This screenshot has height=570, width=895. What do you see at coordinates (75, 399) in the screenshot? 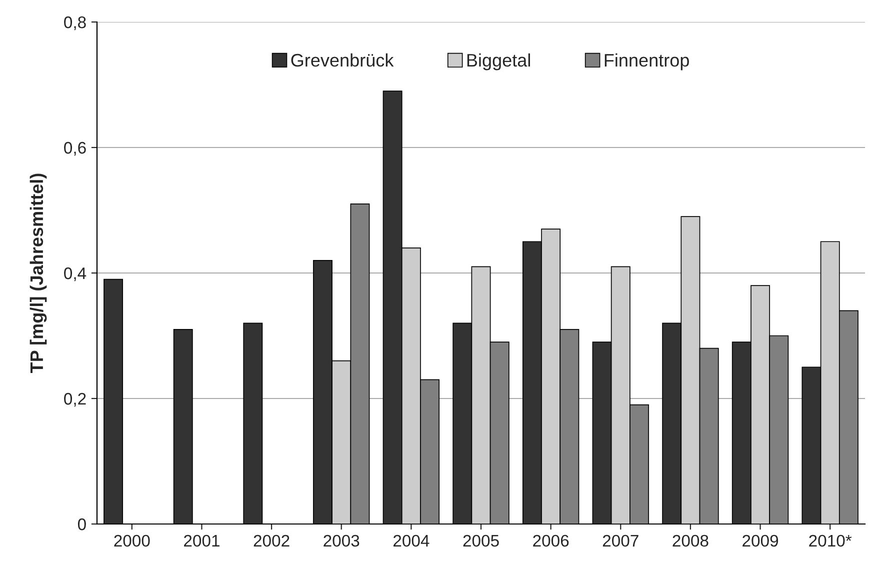
I see `y-tick-label: 0,2` at bounding box center [75, 399].